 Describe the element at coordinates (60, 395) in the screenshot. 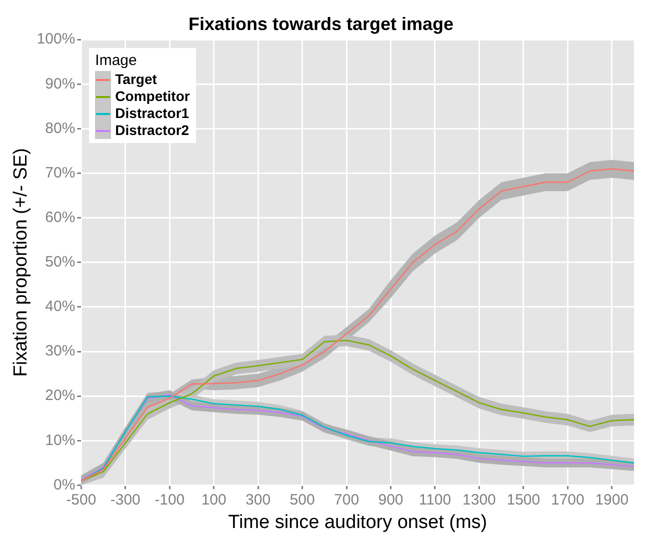

I see `y-tick-label: 20%` at that location.